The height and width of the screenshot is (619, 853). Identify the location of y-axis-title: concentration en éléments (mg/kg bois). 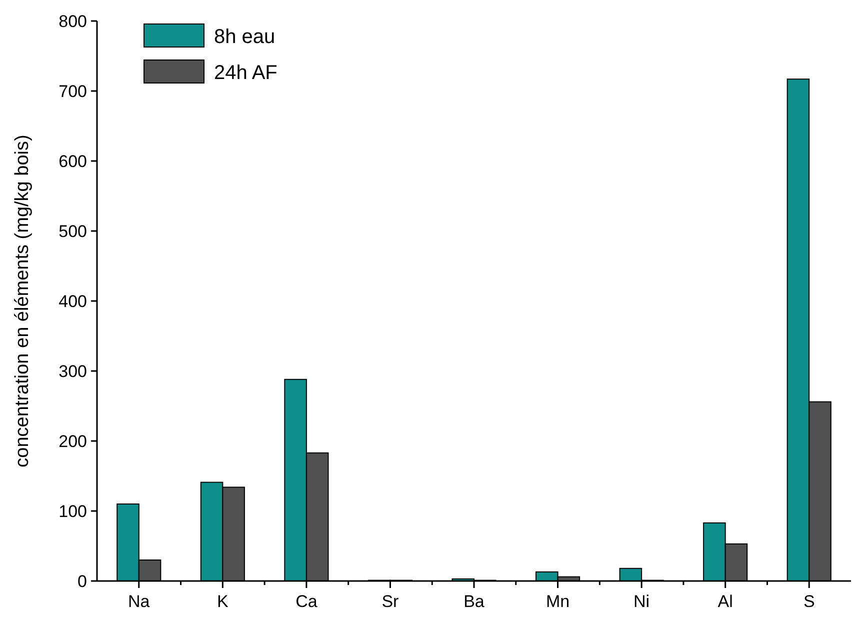
(22, 301).